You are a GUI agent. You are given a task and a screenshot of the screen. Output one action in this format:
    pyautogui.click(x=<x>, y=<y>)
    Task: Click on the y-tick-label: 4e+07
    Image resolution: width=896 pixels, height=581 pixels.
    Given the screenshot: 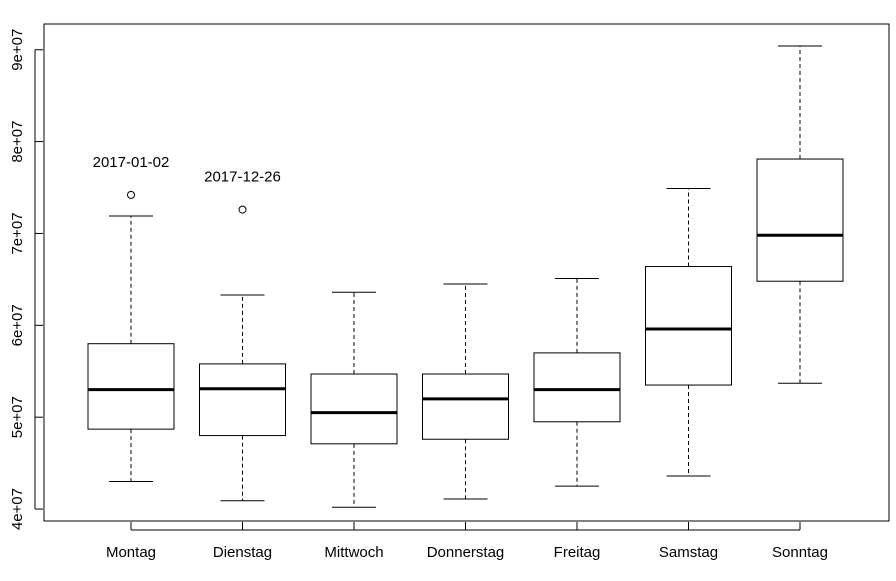 What is the action you would take?
    pyautogui.click(x=17, y=509)
    